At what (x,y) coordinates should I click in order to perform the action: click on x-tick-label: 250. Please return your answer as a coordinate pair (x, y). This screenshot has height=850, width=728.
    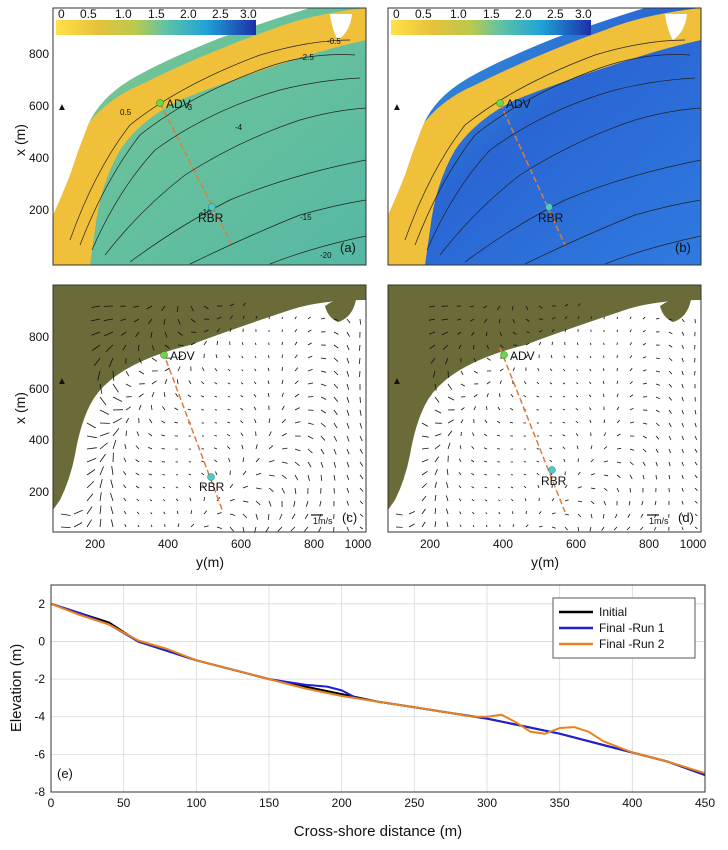
    Looking at the image, I should click on (414, 803).